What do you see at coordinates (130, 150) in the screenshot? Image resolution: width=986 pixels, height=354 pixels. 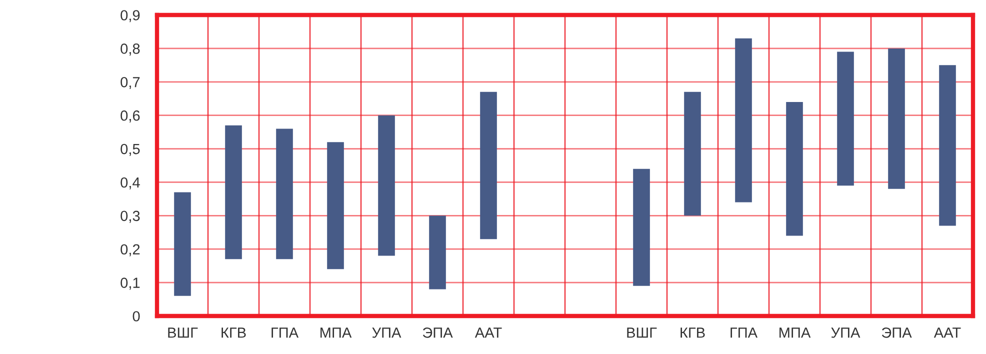 I see `y-tick-label: 0,5` at bounding box center [130, 150].